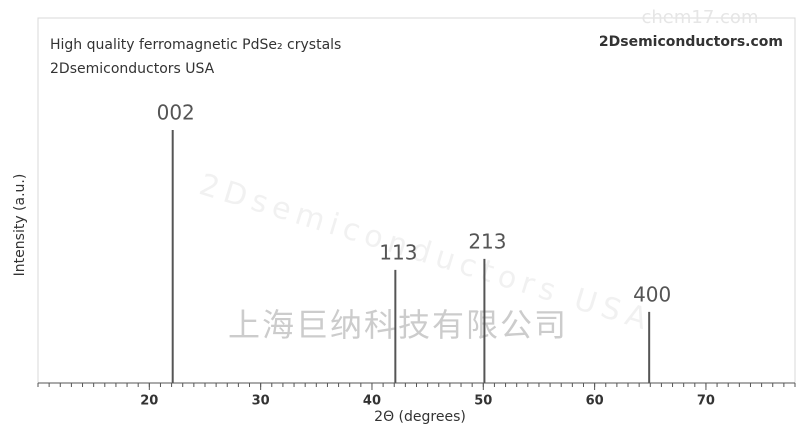  What do you see at coordinates (706, 401) in the screenshot?
I see `x-tick-label: 70` at bounding box center [706, 401].